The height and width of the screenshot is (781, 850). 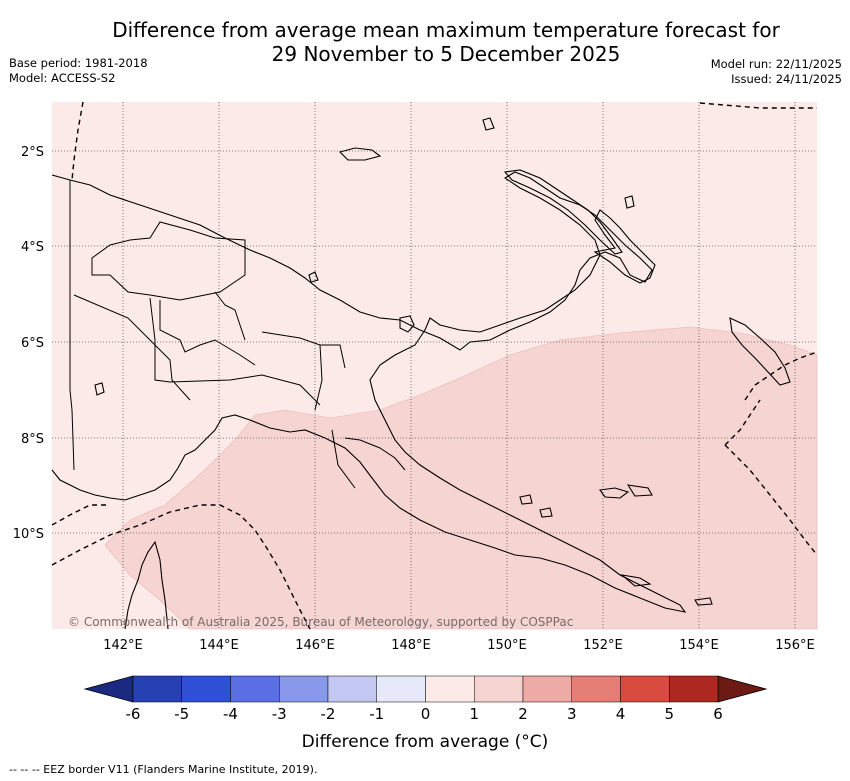 I want to click on meta-right: Model run: 22/11/2025 Issued: 24/11/2025, so click(x=776, y=72).